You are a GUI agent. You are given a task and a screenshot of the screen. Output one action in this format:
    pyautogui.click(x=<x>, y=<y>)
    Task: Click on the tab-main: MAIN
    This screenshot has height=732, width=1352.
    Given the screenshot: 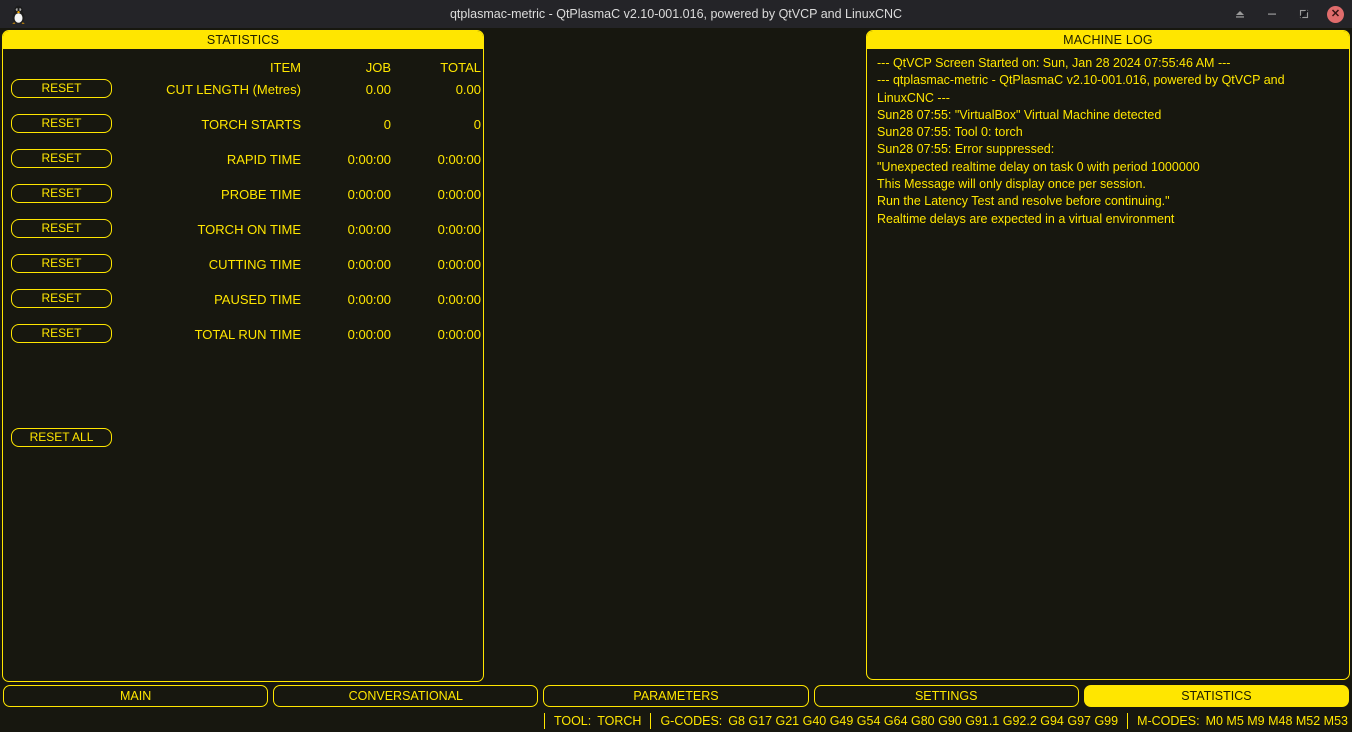 What is the action you would take?
    pyautogui.click(x=136, y=696)
    